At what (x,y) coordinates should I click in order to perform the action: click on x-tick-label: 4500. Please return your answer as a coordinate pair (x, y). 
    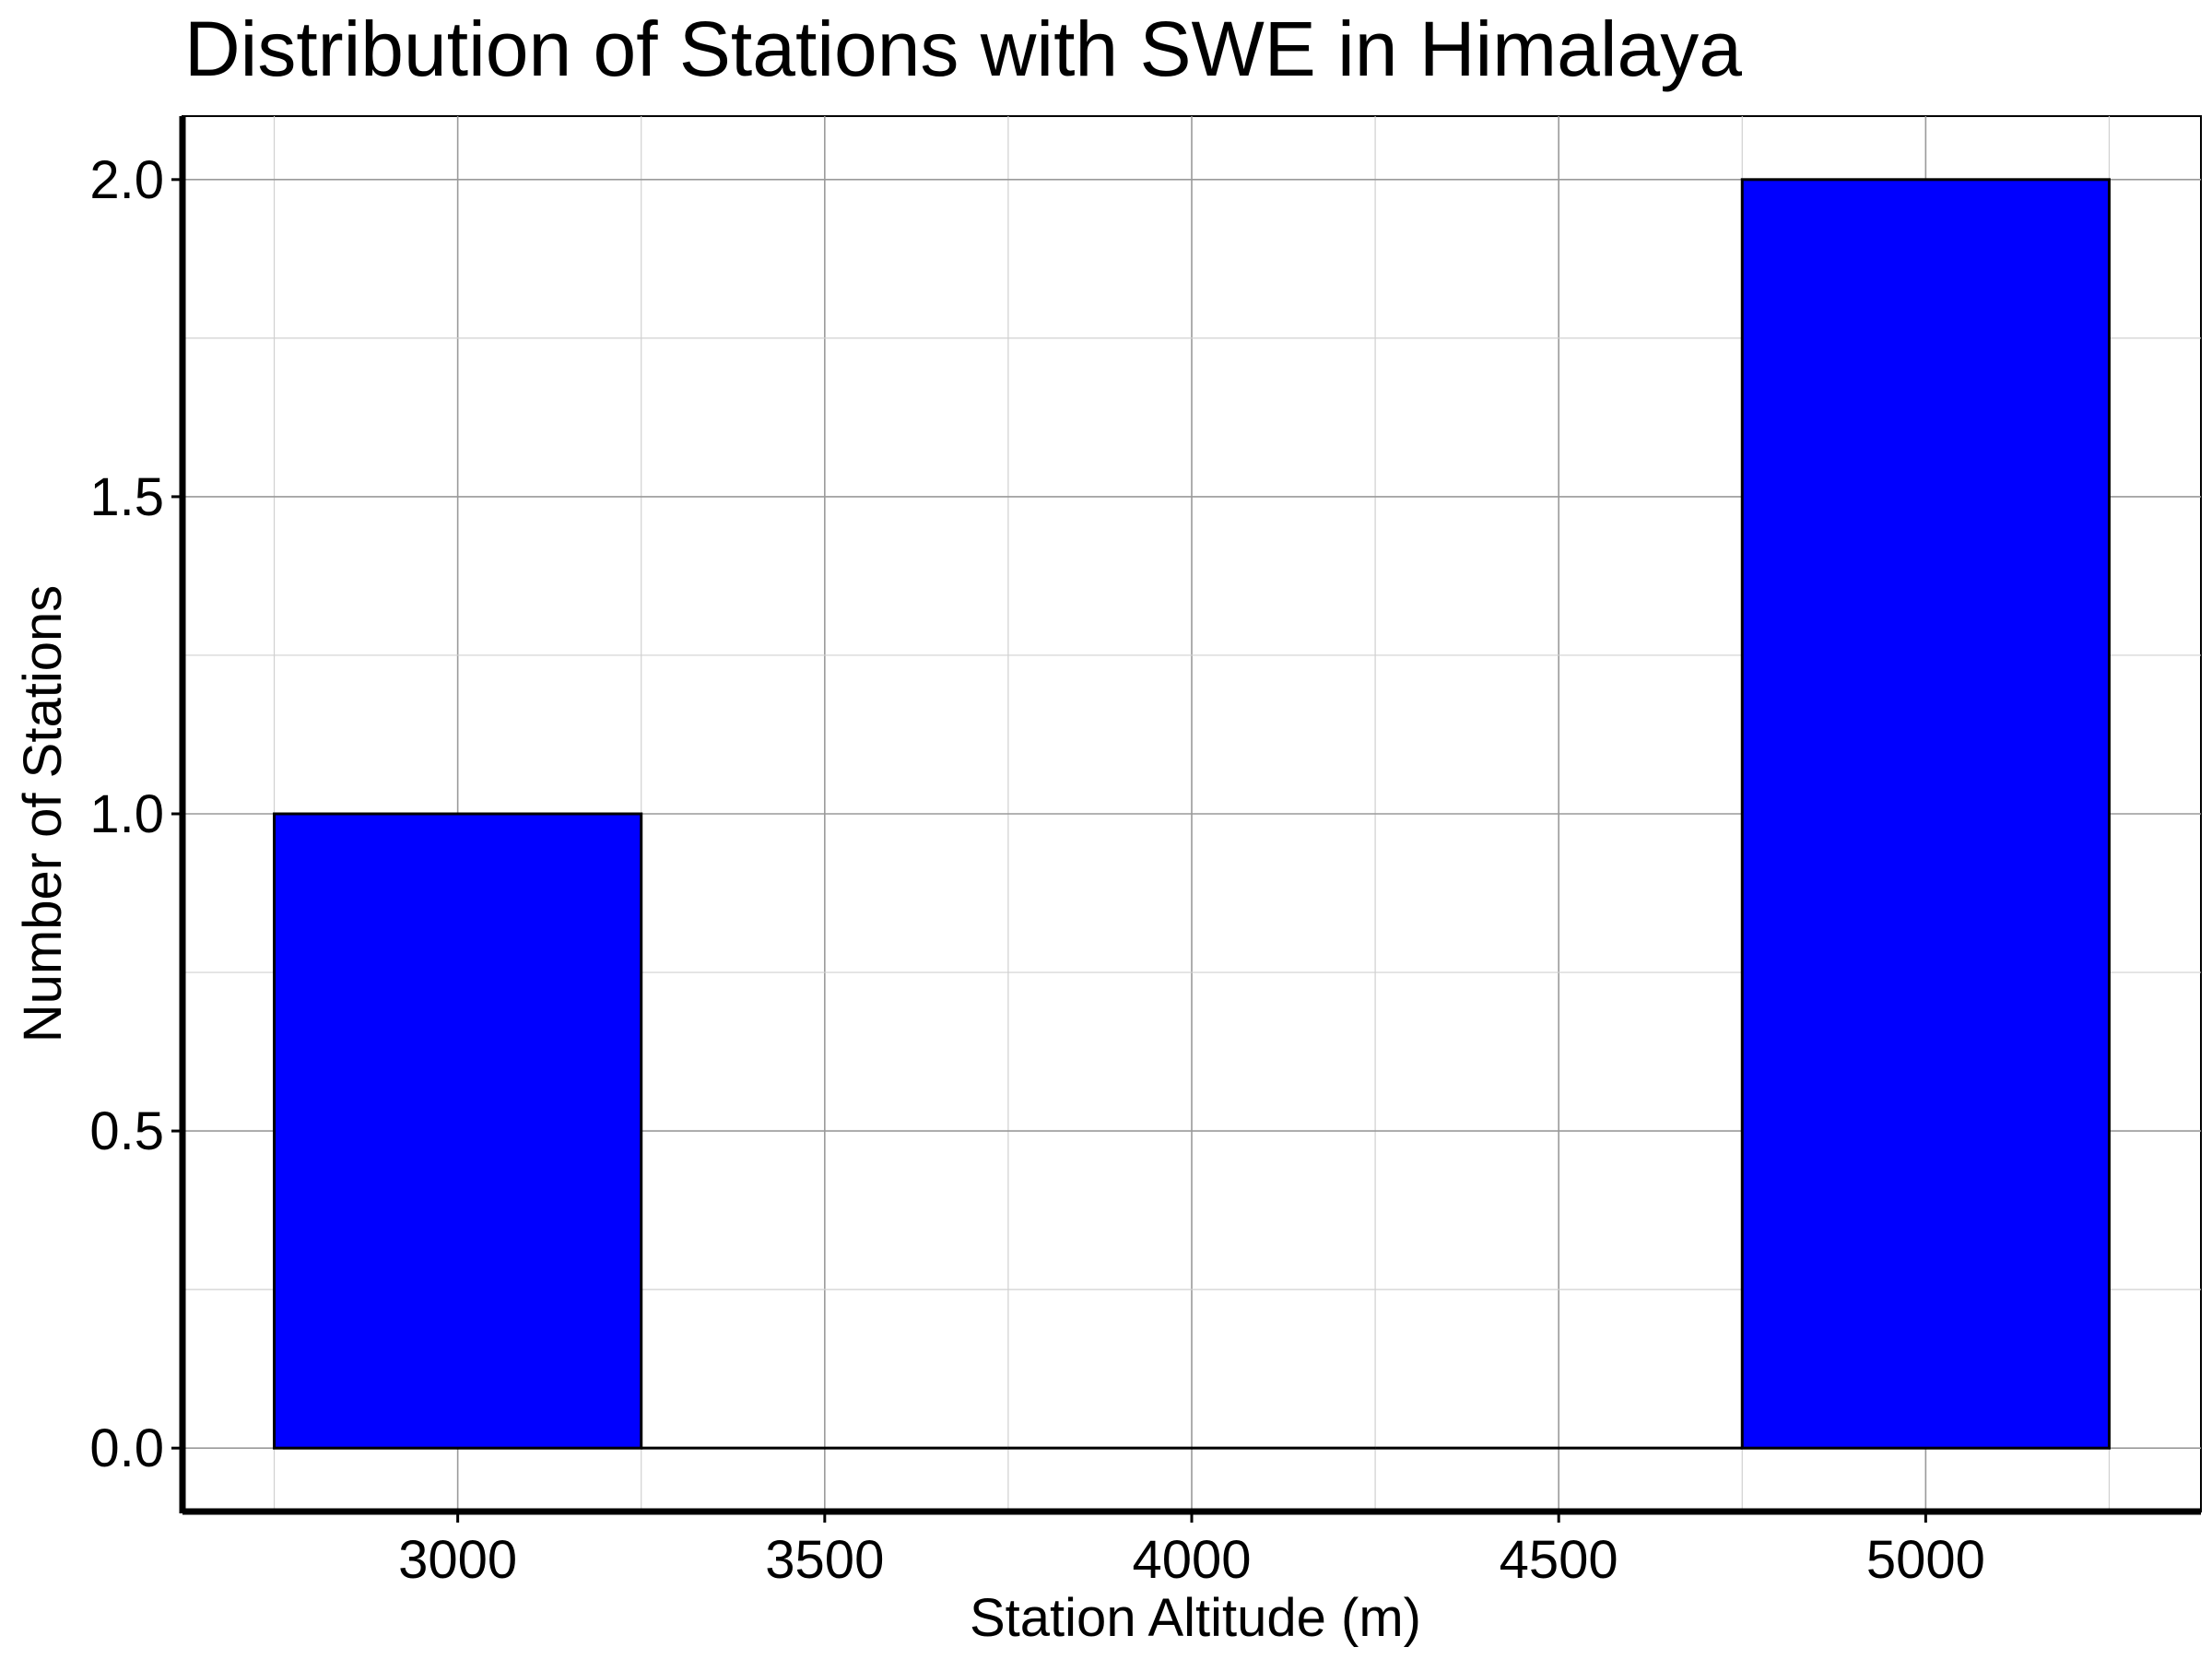
    Looking at the image, I should click on (1559, 1560).